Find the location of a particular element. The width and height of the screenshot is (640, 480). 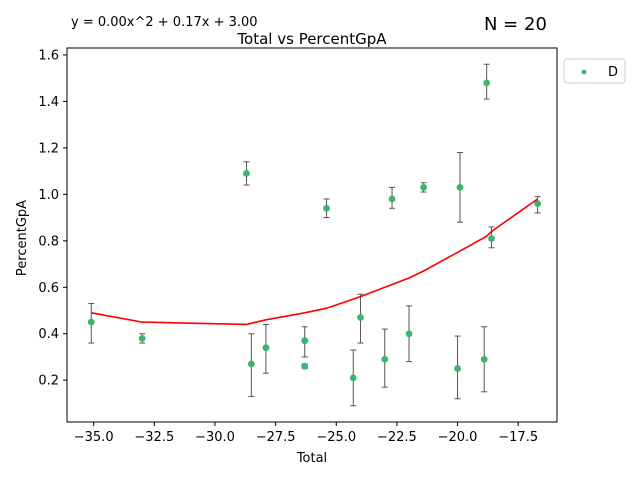

x-tick-label: −22.5 is located at coordinates (397, 437).